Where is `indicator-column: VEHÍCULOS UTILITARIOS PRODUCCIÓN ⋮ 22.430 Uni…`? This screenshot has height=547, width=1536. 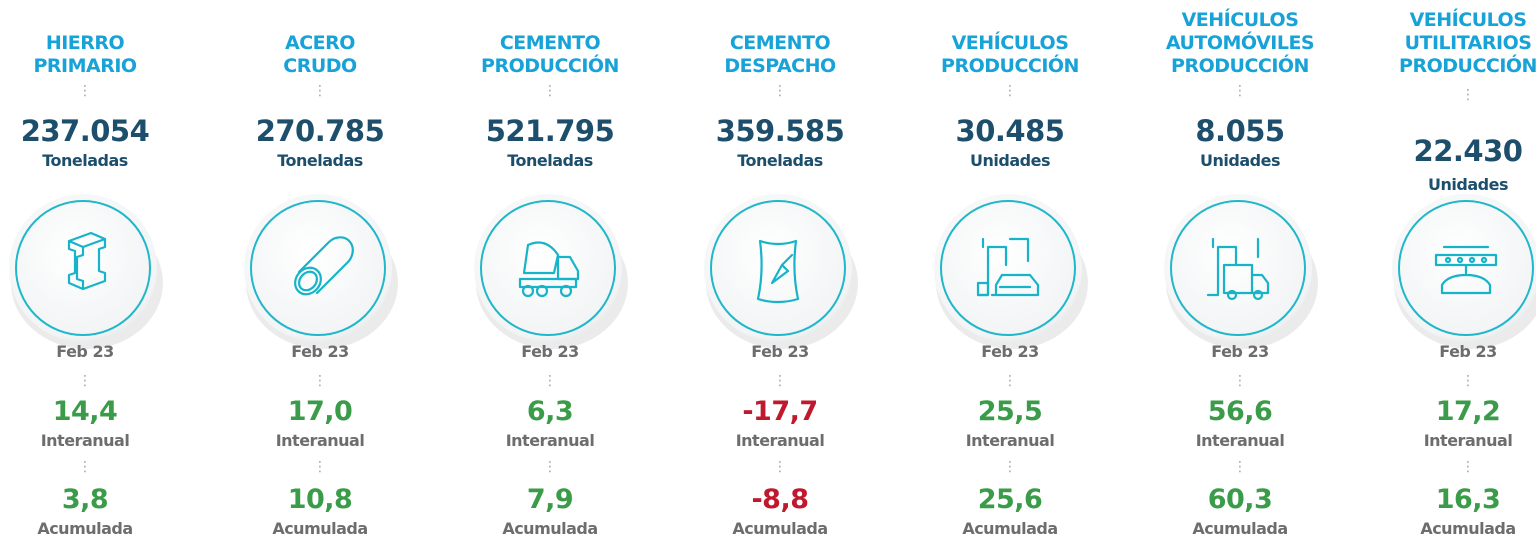 indicator-column: VEHÍCULOS UTILITARIOS PRODUCCIÓN ⋮ 22.430 Uni… is located at coordinates (1444, 273).